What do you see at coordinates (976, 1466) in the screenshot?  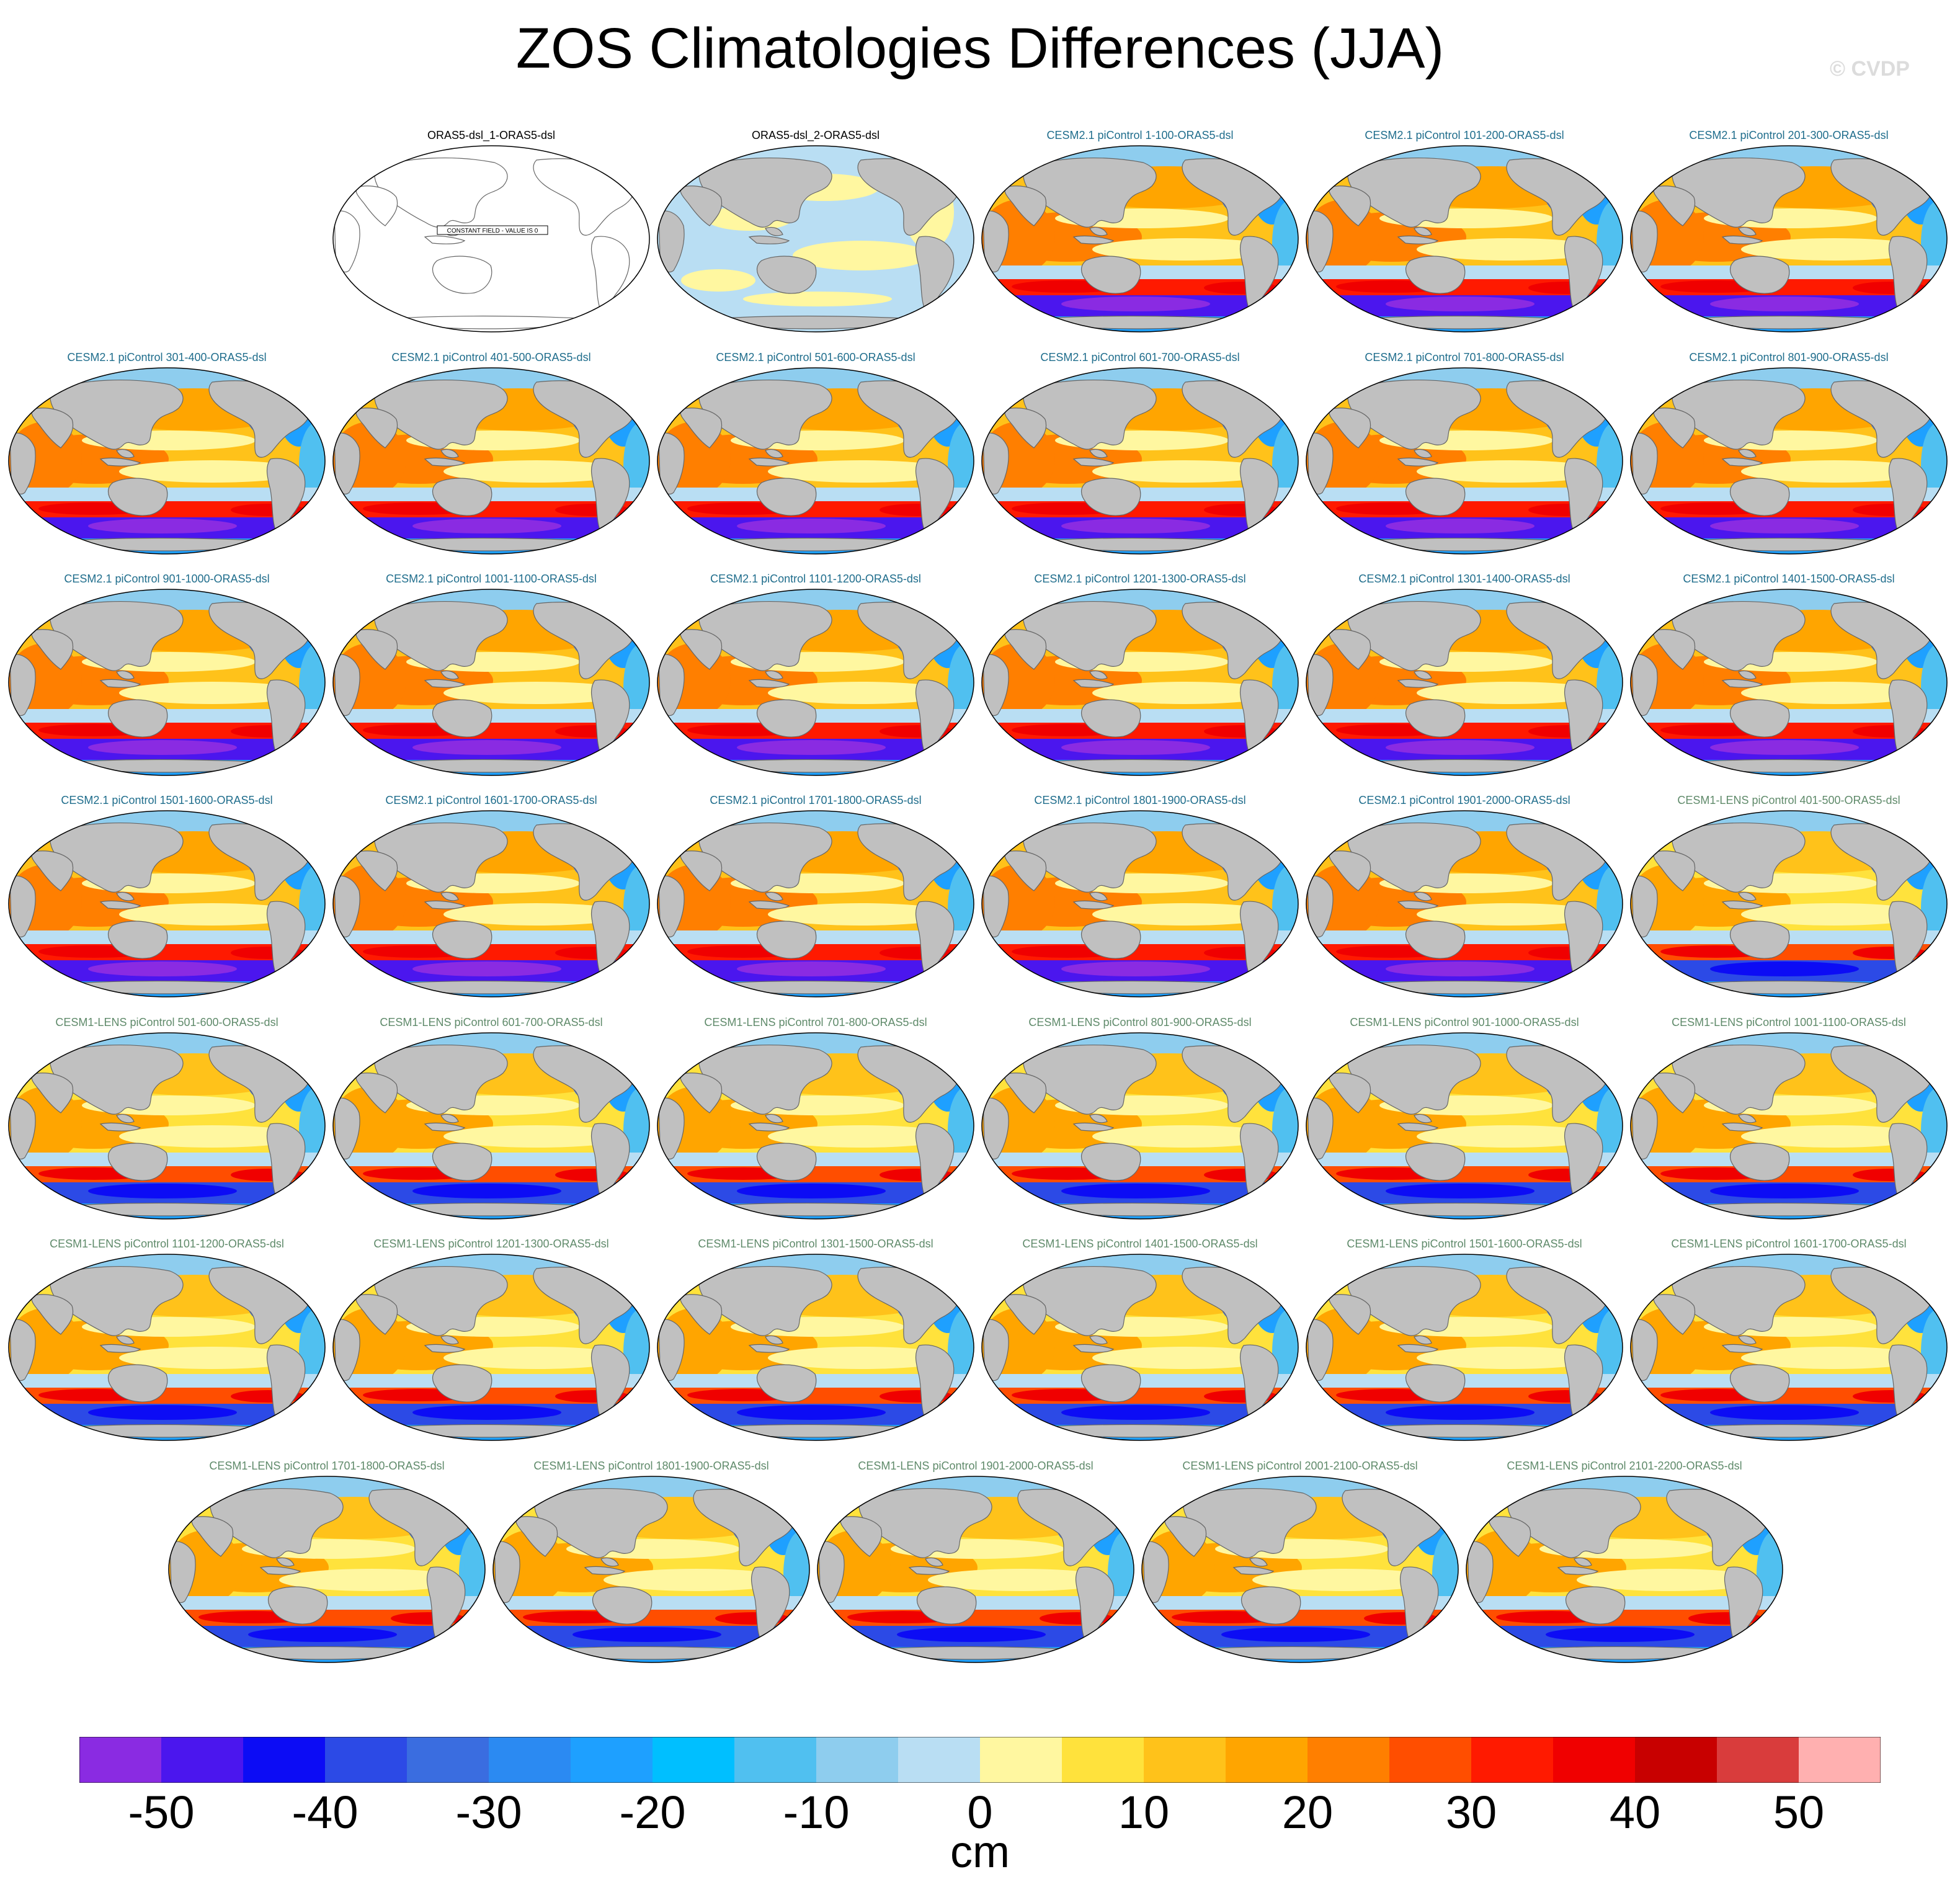 I see `panel-title: CESM1-LENS piControl 1901-2000-ORAS5-dsl` at bounding box center [976, 1466].